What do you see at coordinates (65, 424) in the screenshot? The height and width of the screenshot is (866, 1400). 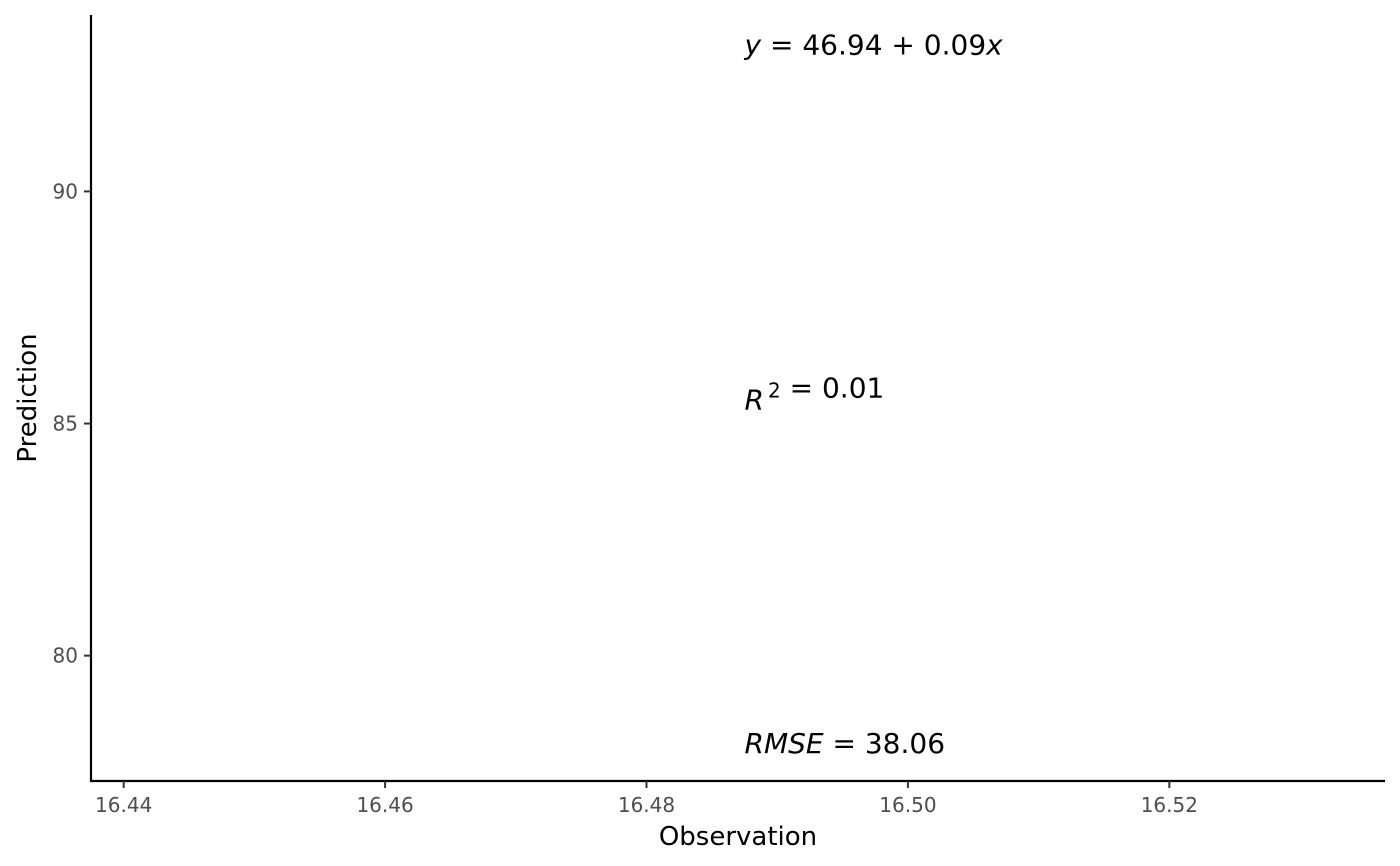 I see `y-tick-label: 85` at bounding box center [65, 424].